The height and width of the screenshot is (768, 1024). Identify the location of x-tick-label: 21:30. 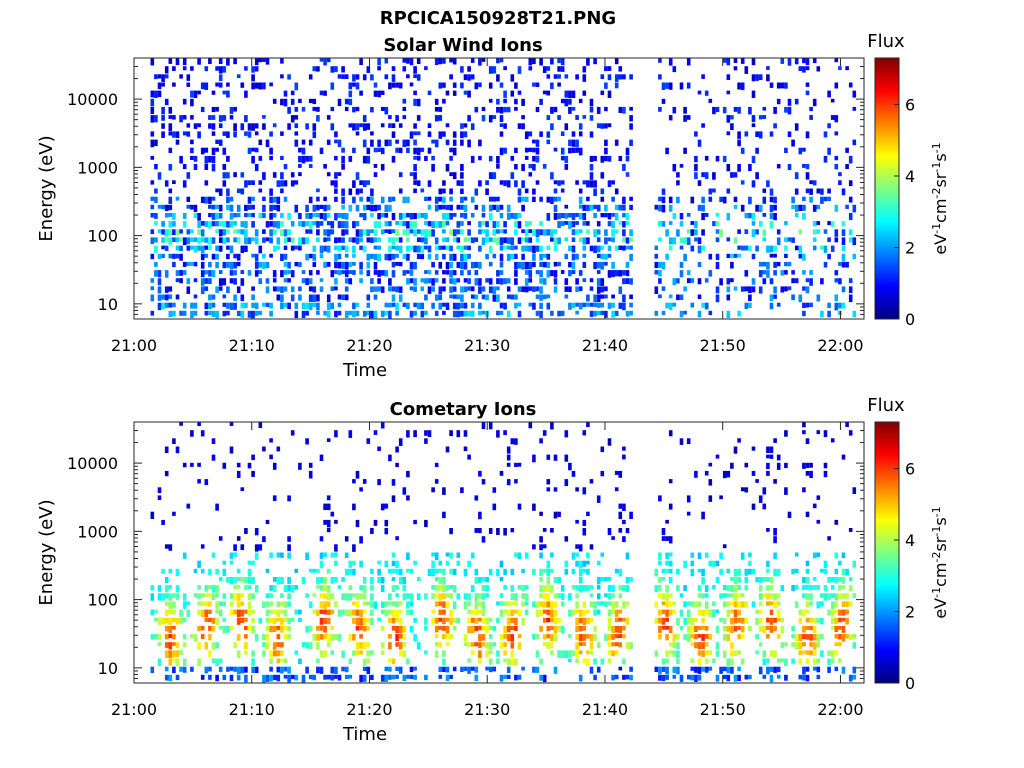
(487, 709).